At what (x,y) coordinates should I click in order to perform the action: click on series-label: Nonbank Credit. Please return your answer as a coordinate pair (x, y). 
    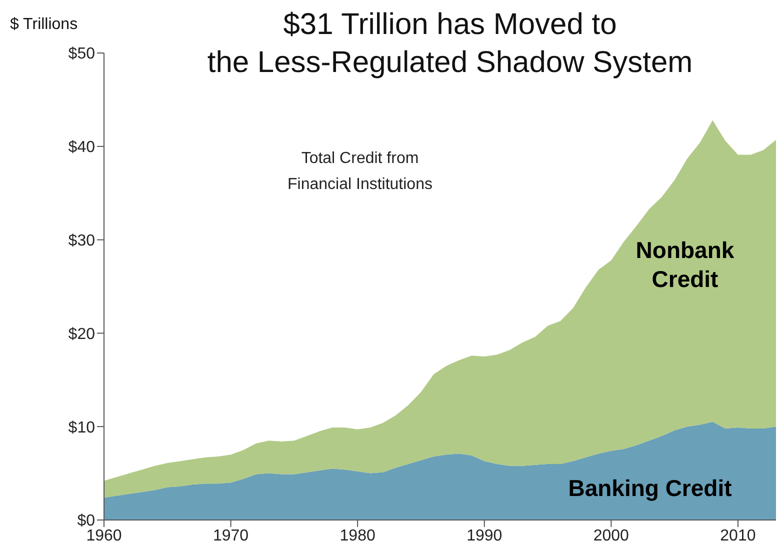
    Looking at the image, I should click on (685, 265).